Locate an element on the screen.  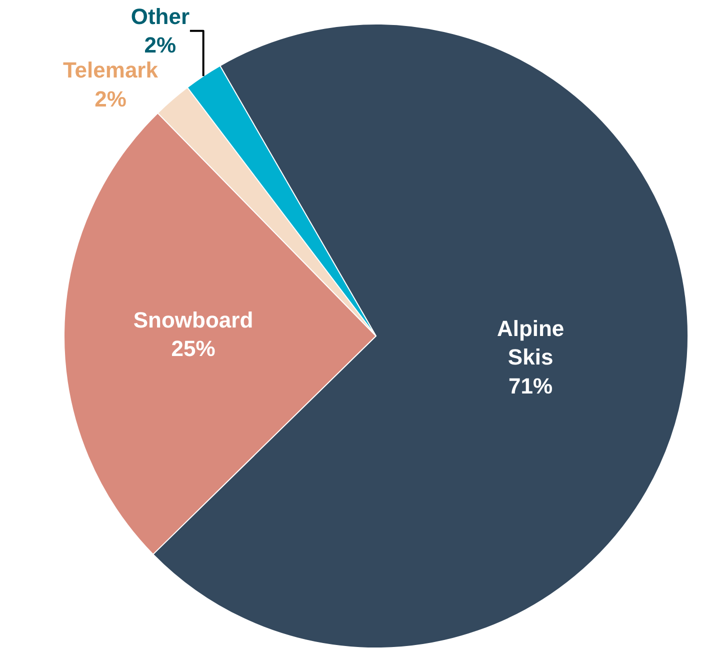
slice-label: Alpine Skis is located at coordinates (530, 343).